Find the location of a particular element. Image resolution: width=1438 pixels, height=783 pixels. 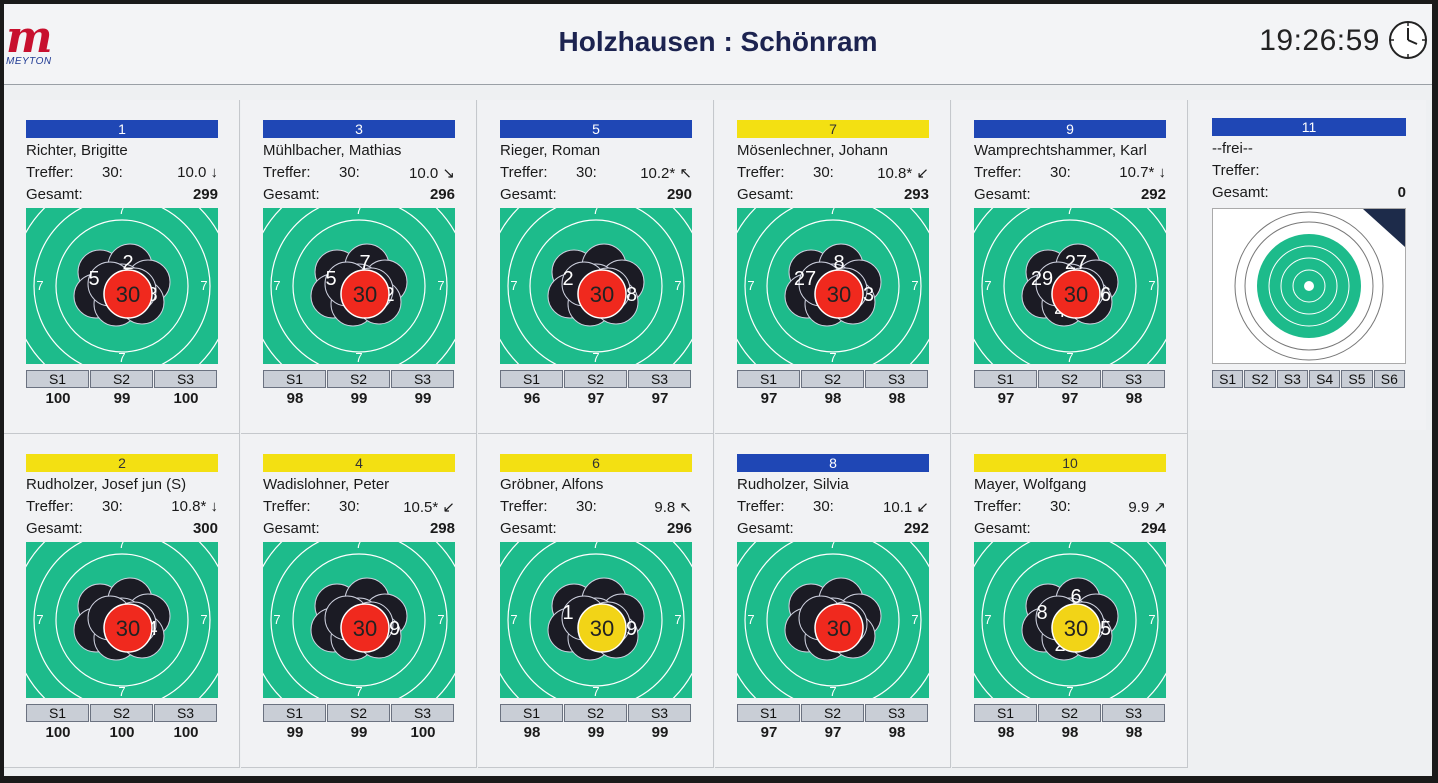

series-score: 97 is located at coordinates (833, 732).